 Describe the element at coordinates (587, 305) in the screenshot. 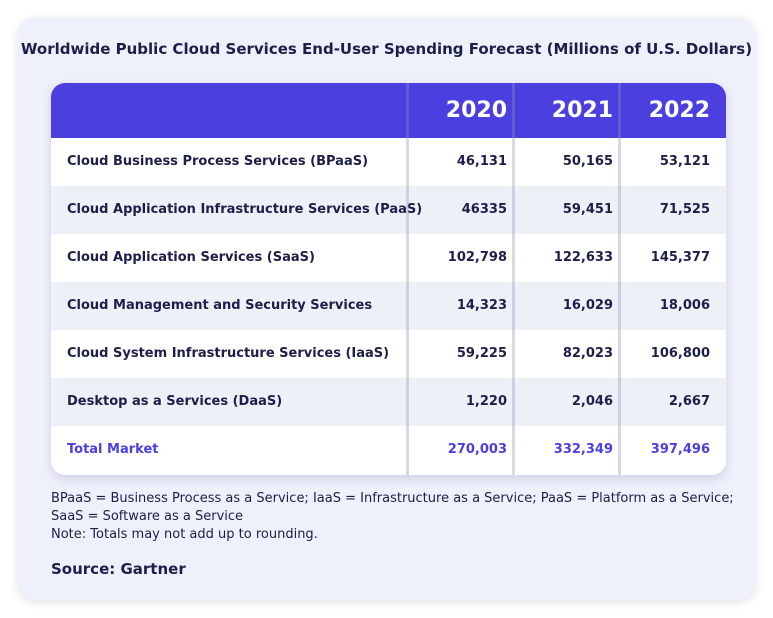

I see `cell-value: 16,029` at that location.